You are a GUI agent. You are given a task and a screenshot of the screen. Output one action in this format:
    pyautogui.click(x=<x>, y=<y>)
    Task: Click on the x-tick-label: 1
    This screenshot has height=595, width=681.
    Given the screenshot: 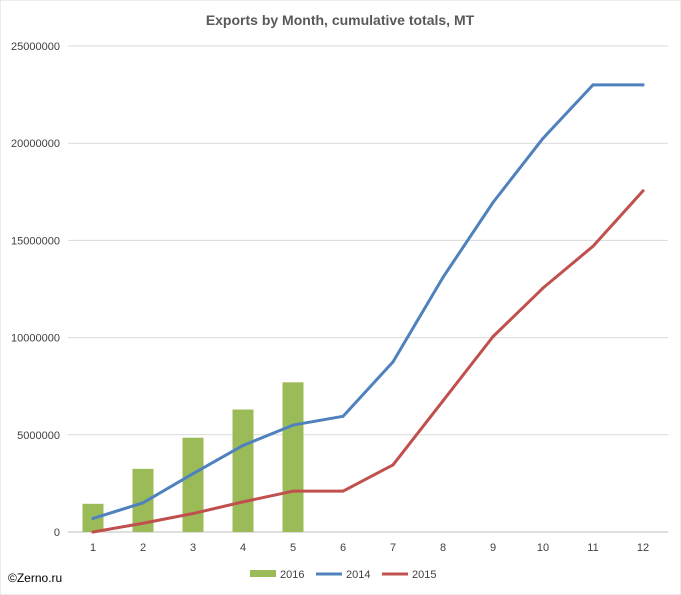 What is the action you would take?
    pyautogui.click(x=93, y=548)
    